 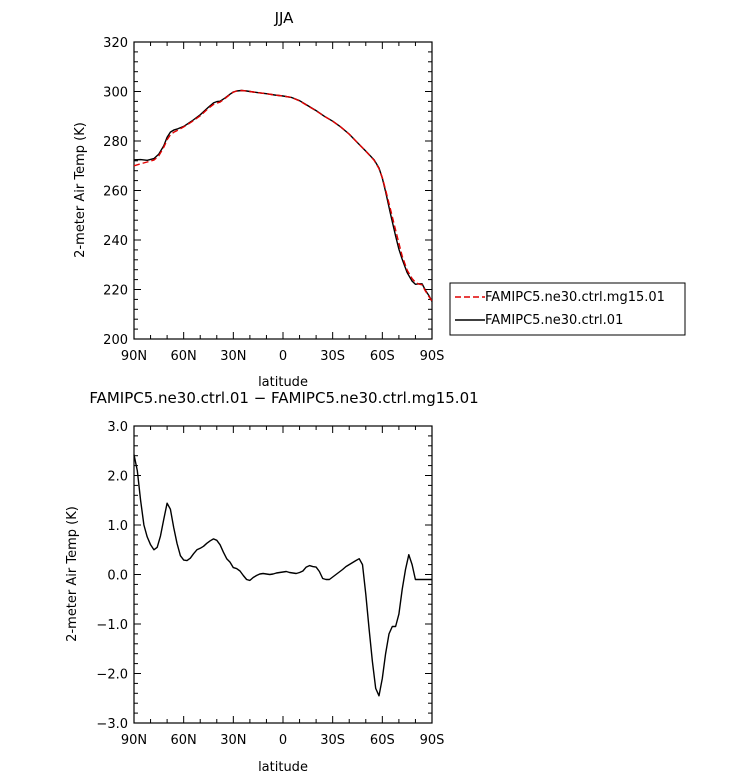 What do you see at coordinates (115, 93) in the screenshot?
I see `y-tick-label: 300` at bounding box center [115, 93].